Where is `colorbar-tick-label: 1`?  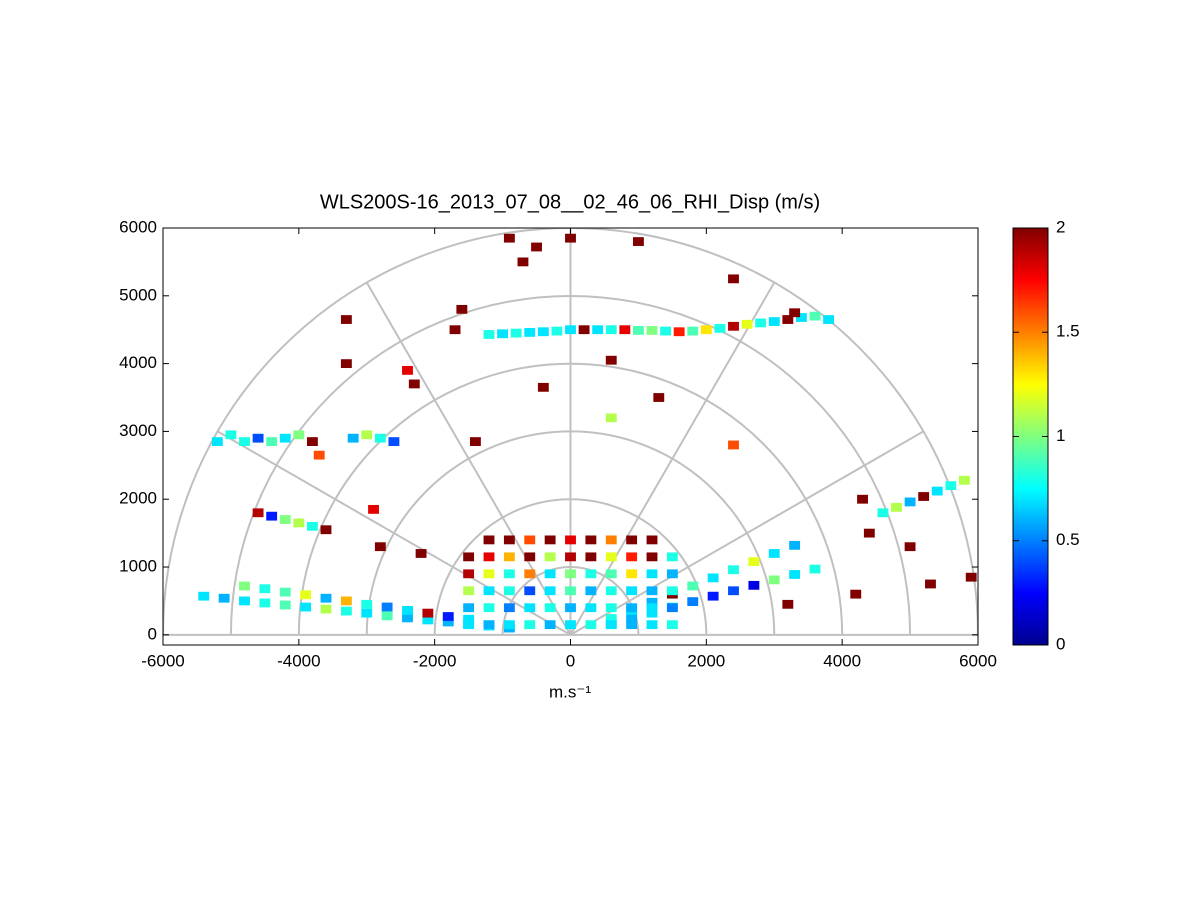
colorbar-tick-label: 1 is located at coordinates (1060, 435).